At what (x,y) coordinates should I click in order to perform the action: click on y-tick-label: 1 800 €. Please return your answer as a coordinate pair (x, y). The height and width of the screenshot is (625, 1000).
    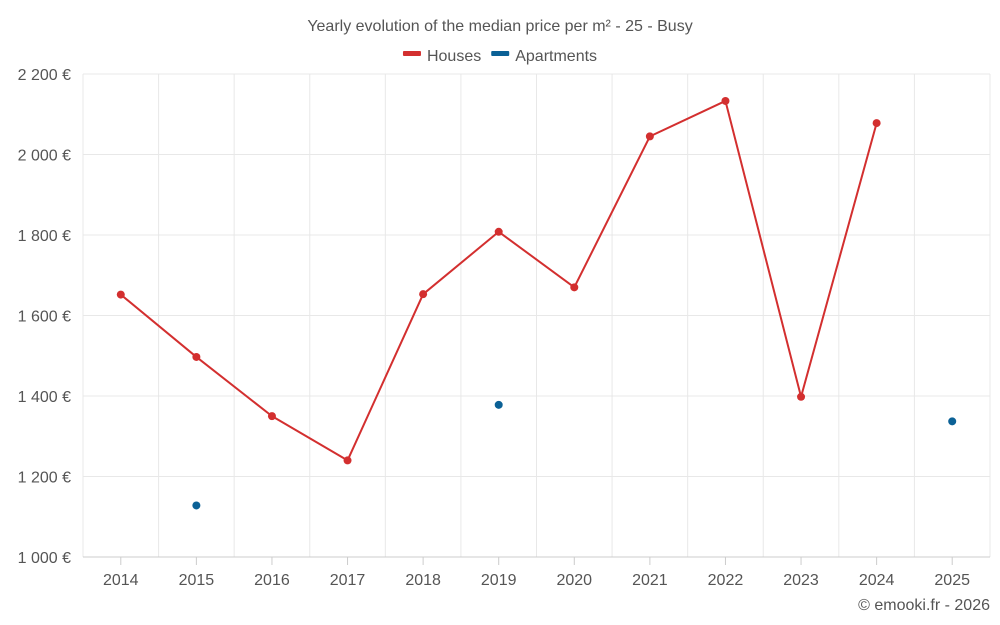
    Looking at the image, I should click on (44, 236).